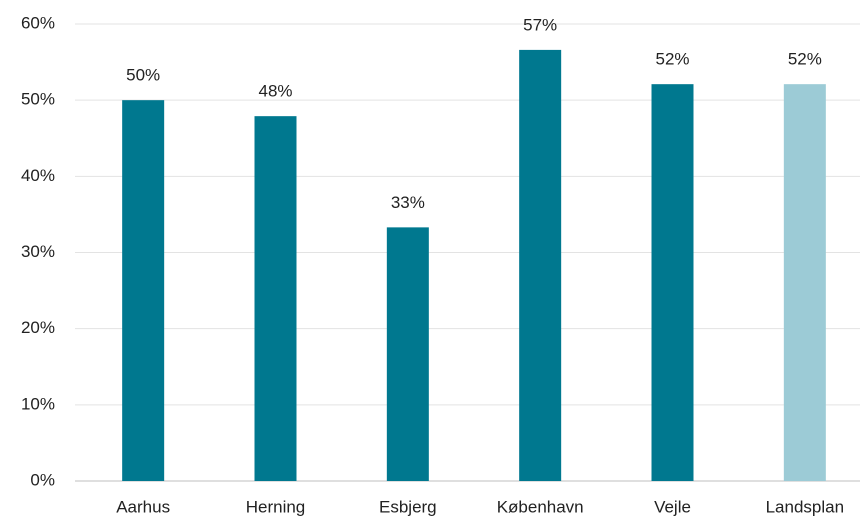 This screenshot has height=521, width=863. What do you see at coordinates (672, 506) in the screenshot?
I see `x-tick-label: Vejle` at bounding box center [672, 506].